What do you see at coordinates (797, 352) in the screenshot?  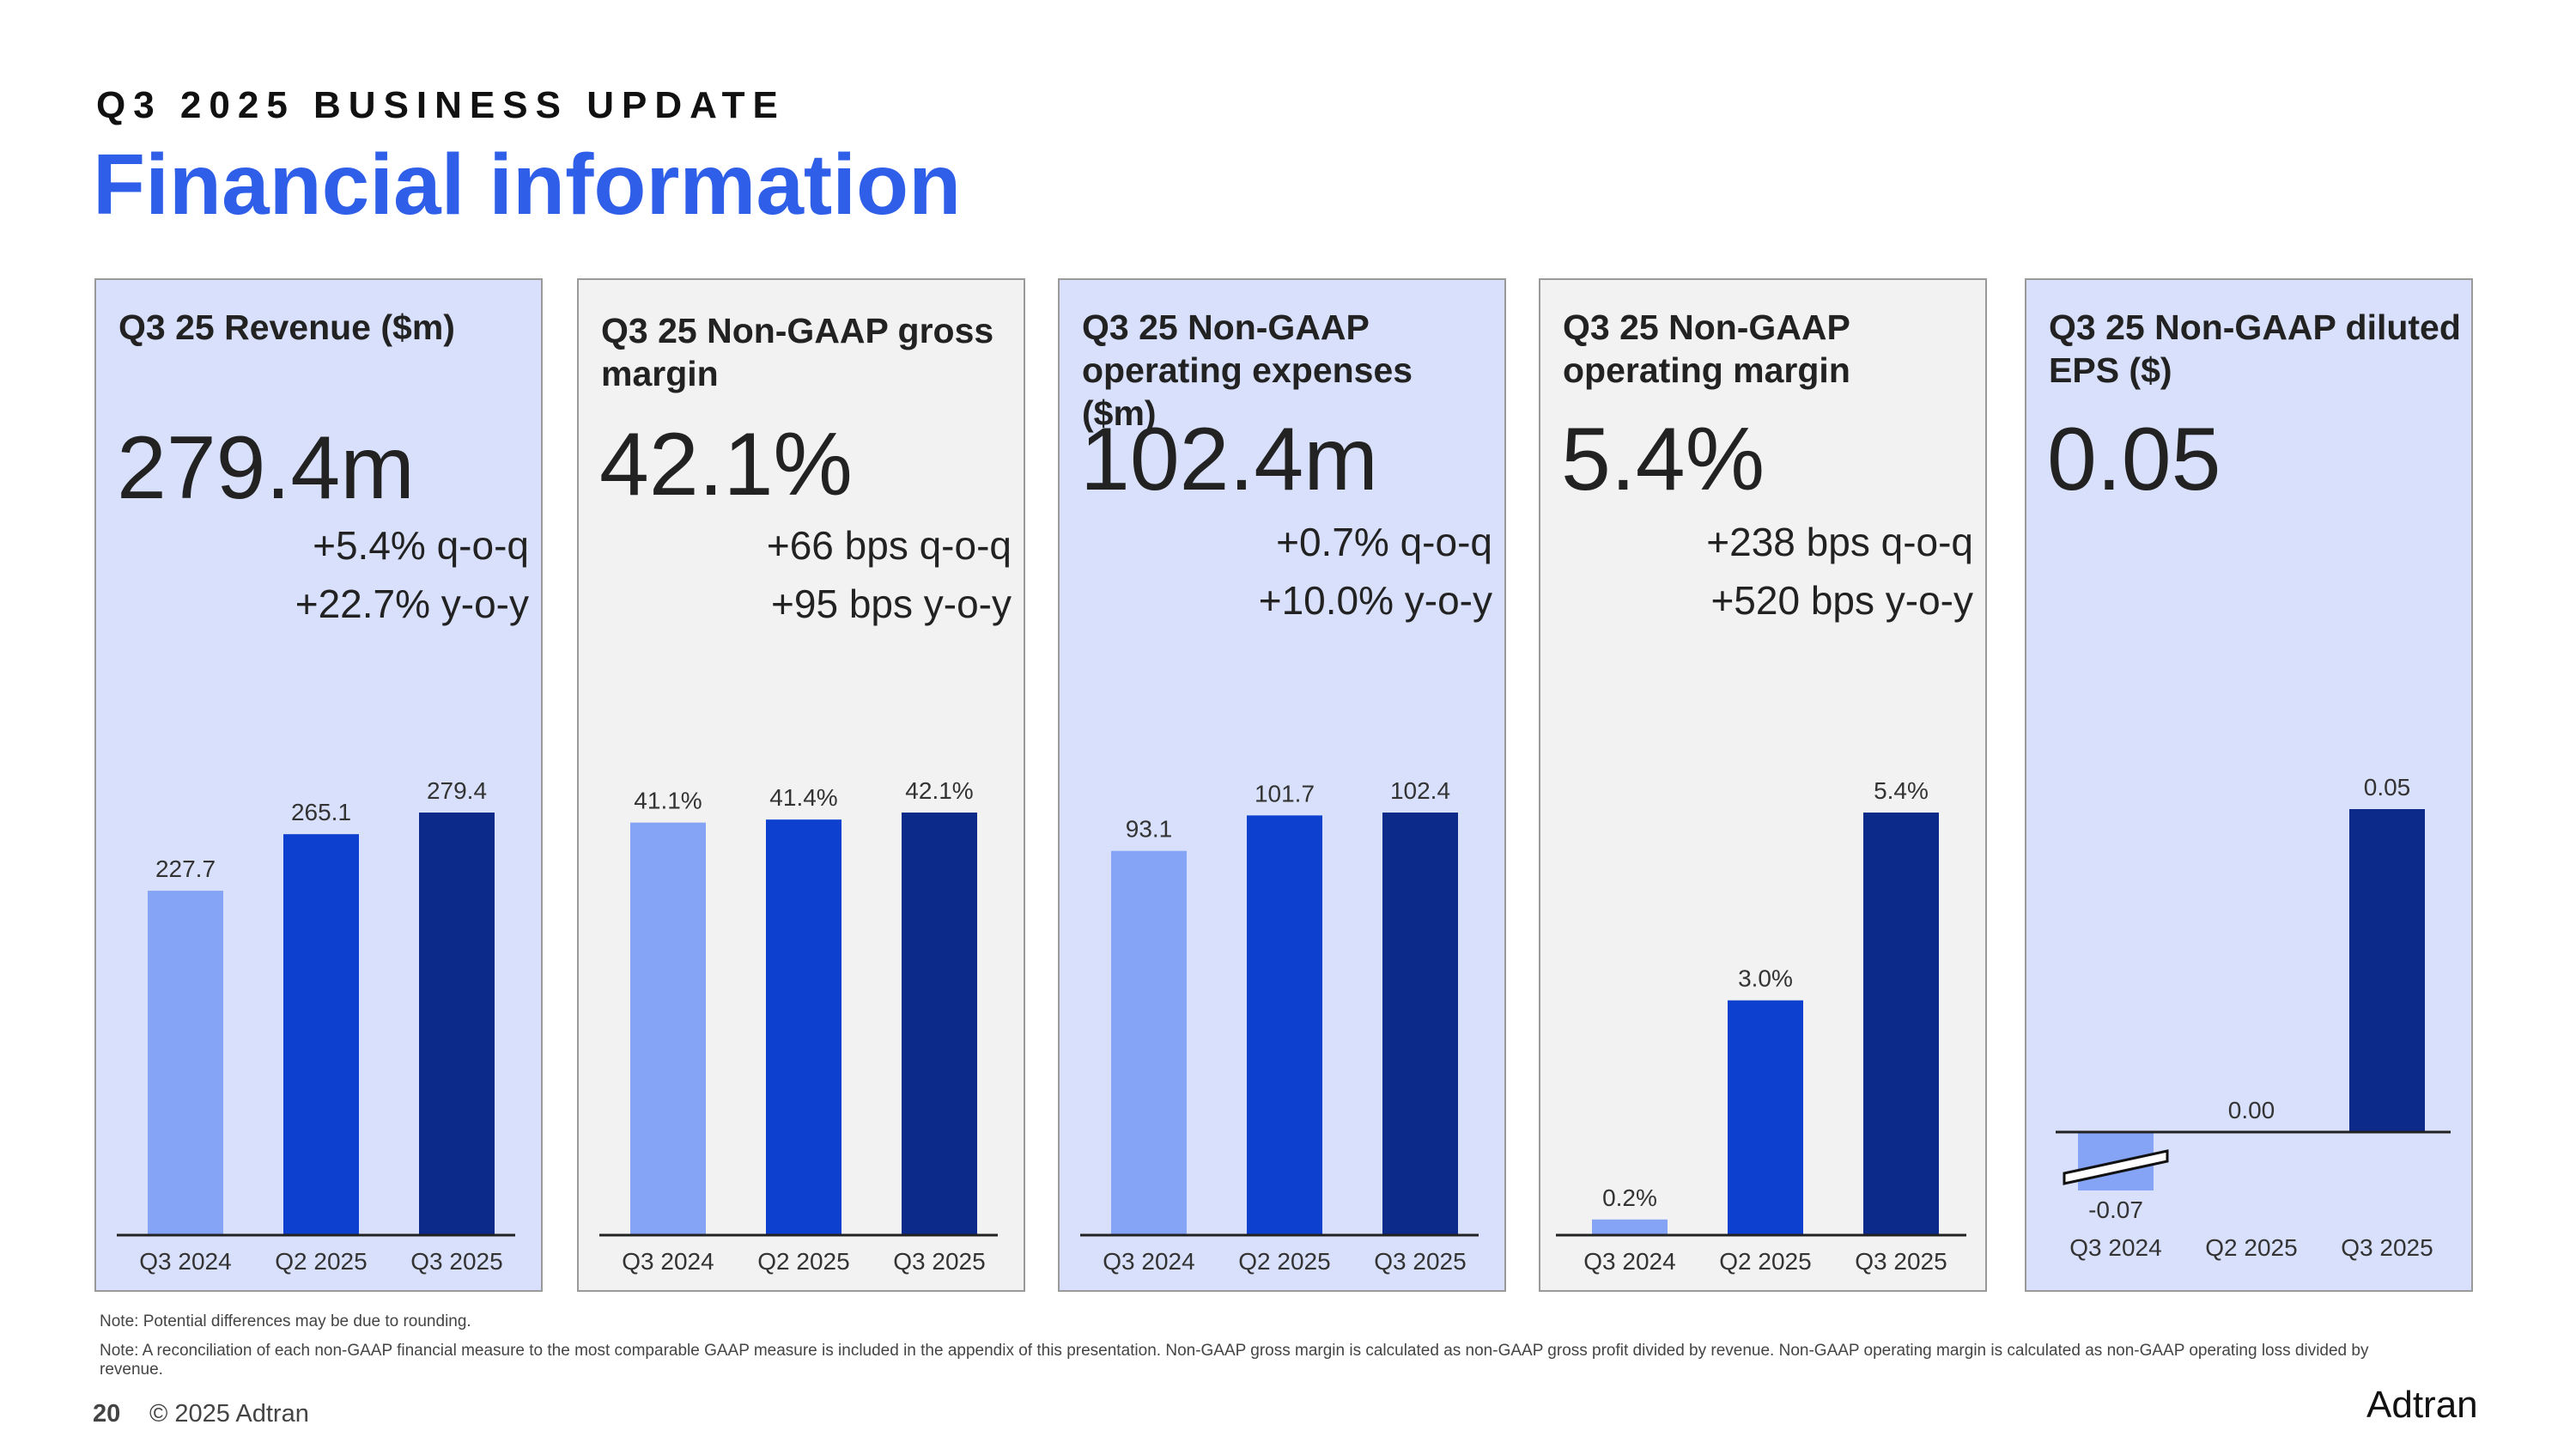 I see `panel-title: Q3 25 Non-GAAP gross margin` at bounding box center [797, 352].